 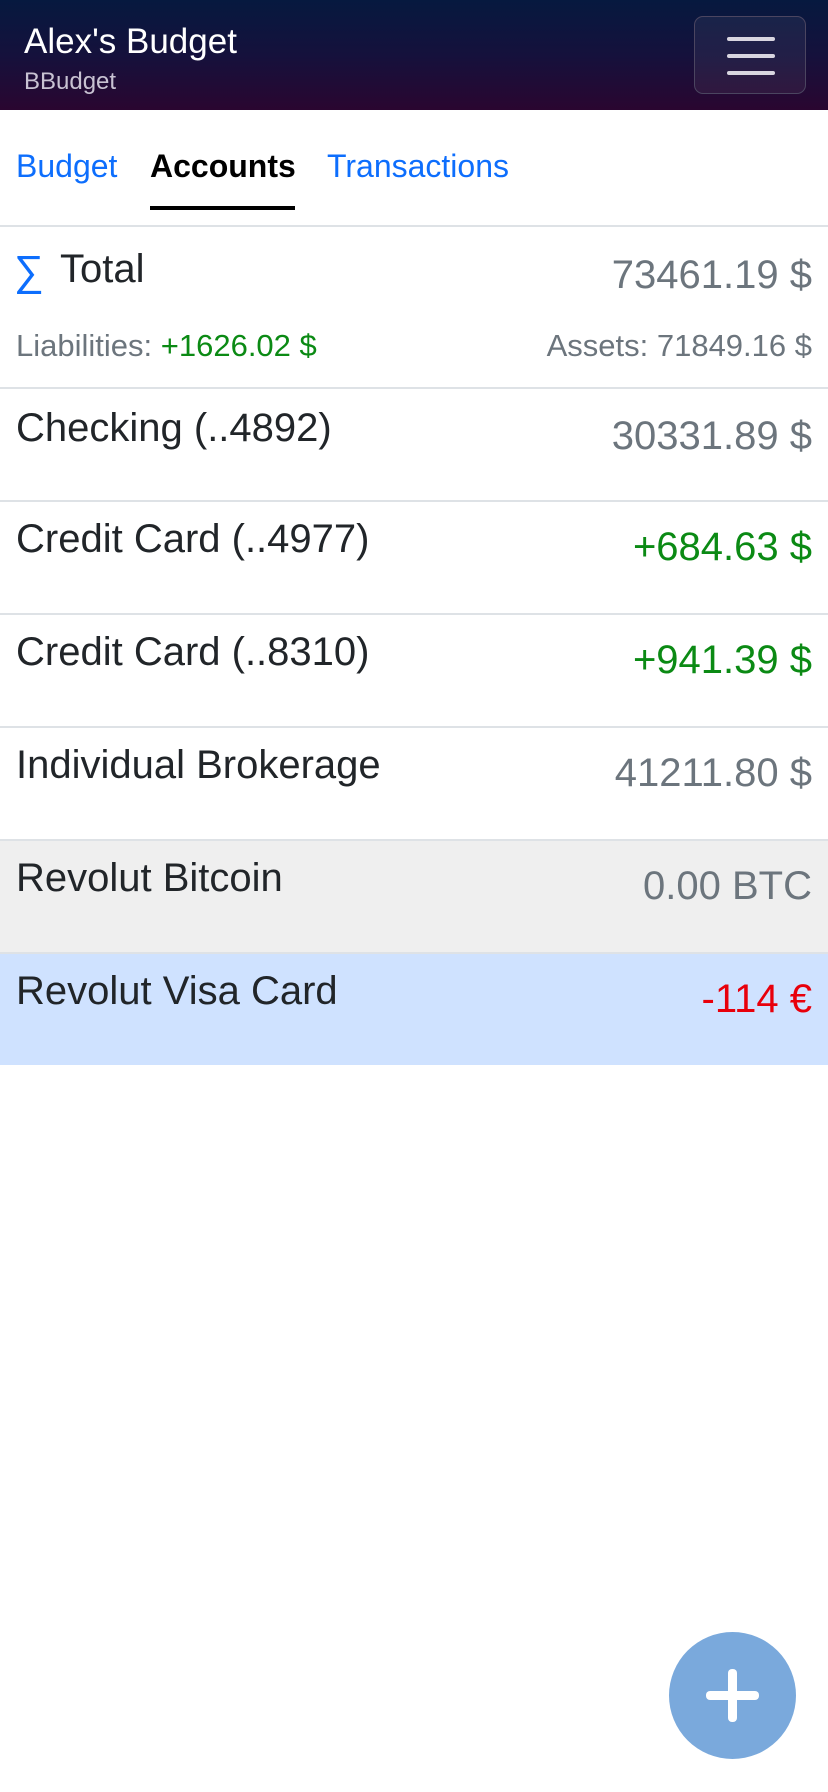 I want to click on menu-toggle-button, so click(x=750, y=55).